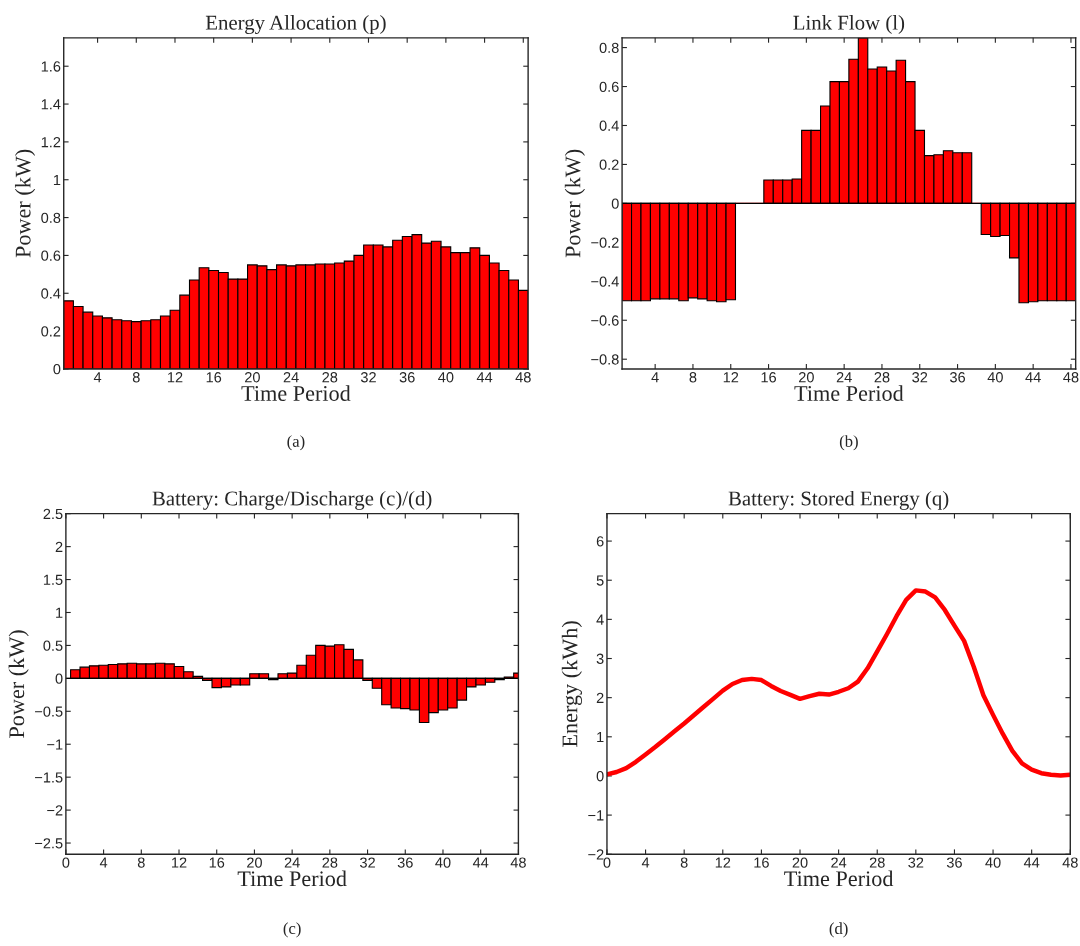 This screenshot has height=946, width=1080. I want to click on y-tick-label: 1.4, so click(51, 104).